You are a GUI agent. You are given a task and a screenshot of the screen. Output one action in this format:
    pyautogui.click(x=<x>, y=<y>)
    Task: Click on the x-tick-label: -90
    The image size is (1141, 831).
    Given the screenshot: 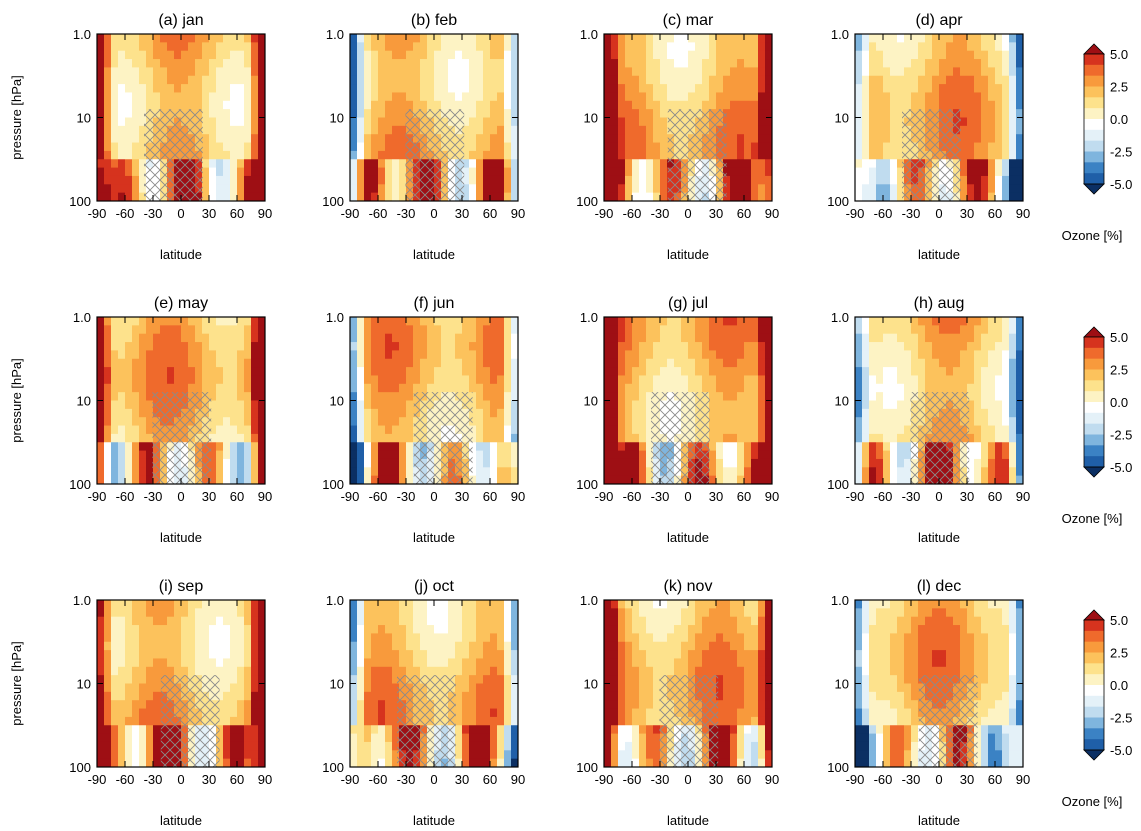 What is the action you would take?
    pyautogui.click(x=350, y=496)
    